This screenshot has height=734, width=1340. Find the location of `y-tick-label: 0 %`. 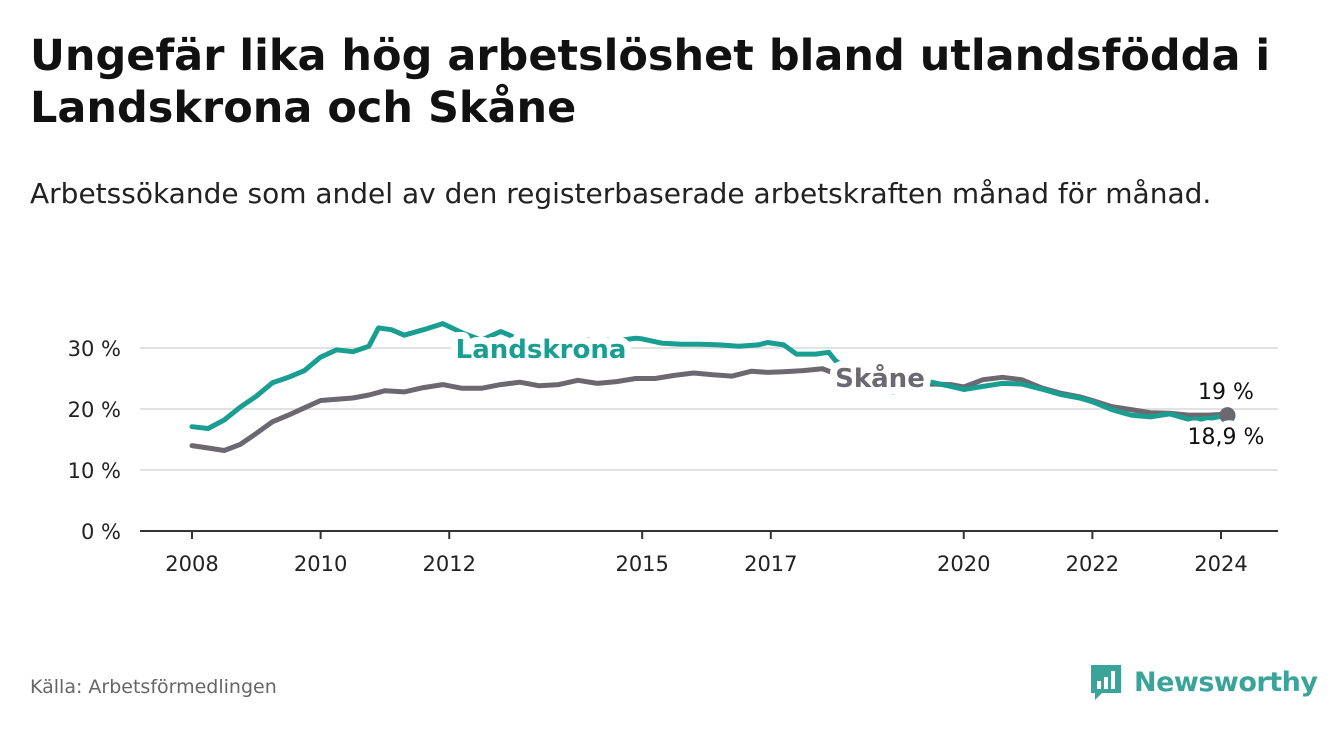

y-tick-label: 0 % is located at coordinates (101, 532).